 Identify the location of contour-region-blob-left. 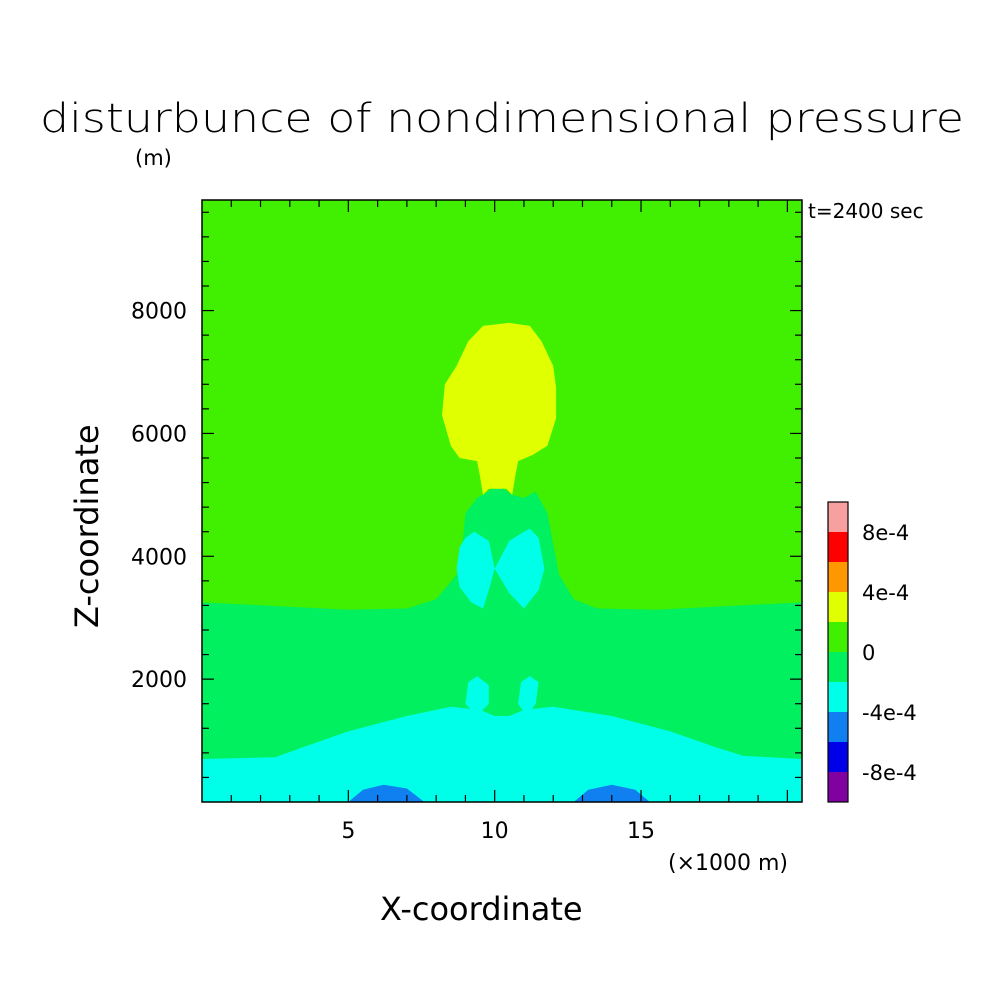
(477, 696).